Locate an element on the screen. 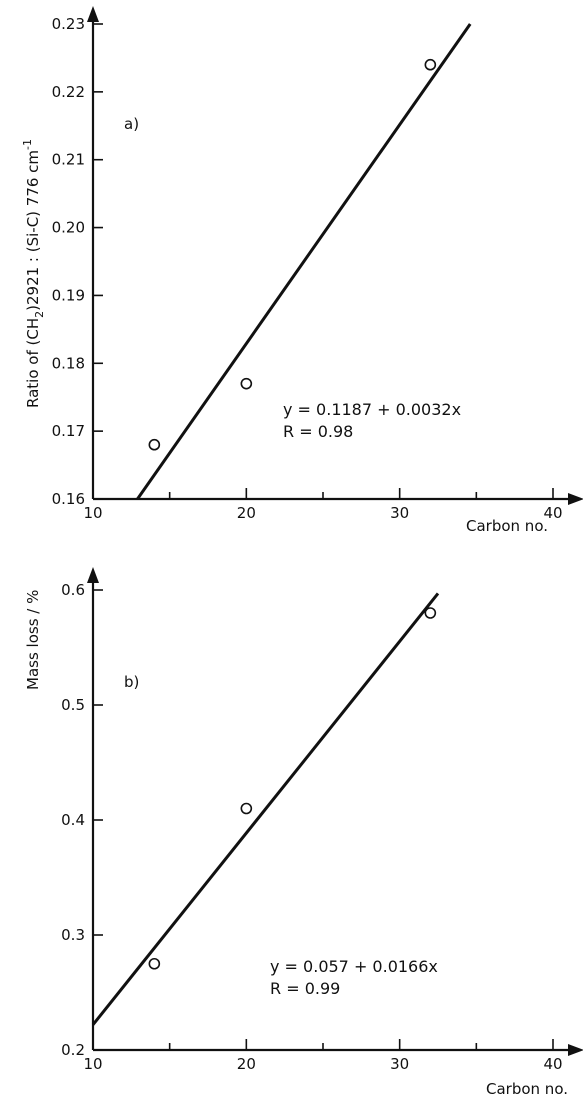  y-ticks: 0.2 0.3 0.4 0.5 0.6 is located at coordinates (82, 820).